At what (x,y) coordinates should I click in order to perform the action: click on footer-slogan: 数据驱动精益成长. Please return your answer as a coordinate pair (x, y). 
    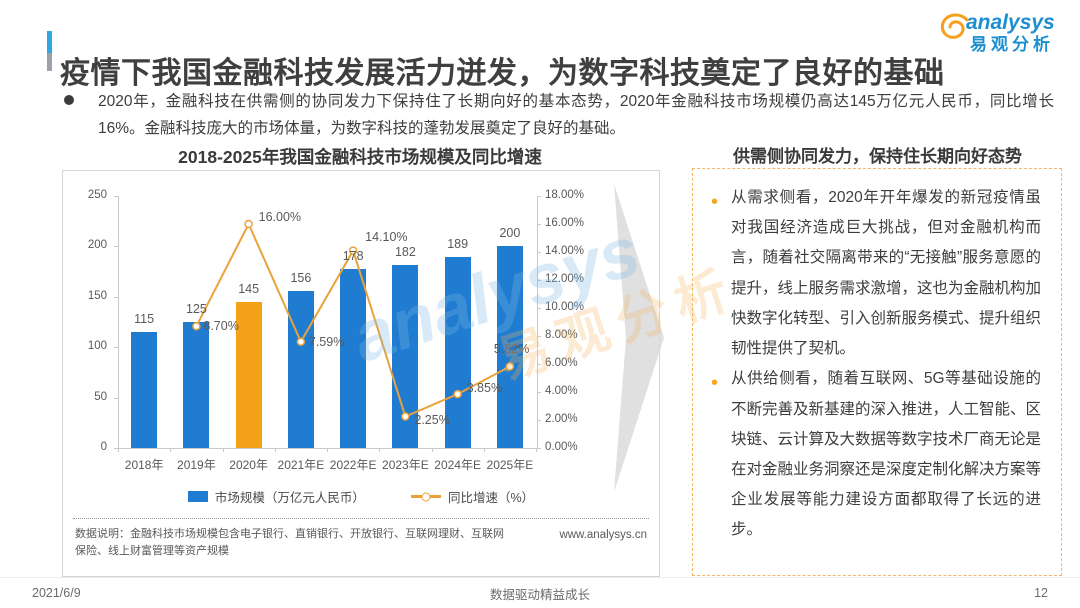
    Looking at the image, I should click on (540, 594).